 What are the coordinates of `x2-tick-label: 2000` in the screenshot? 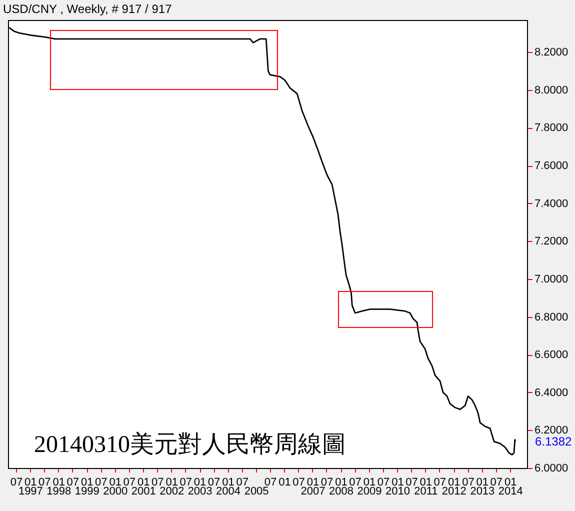 It's located at (115, 492).